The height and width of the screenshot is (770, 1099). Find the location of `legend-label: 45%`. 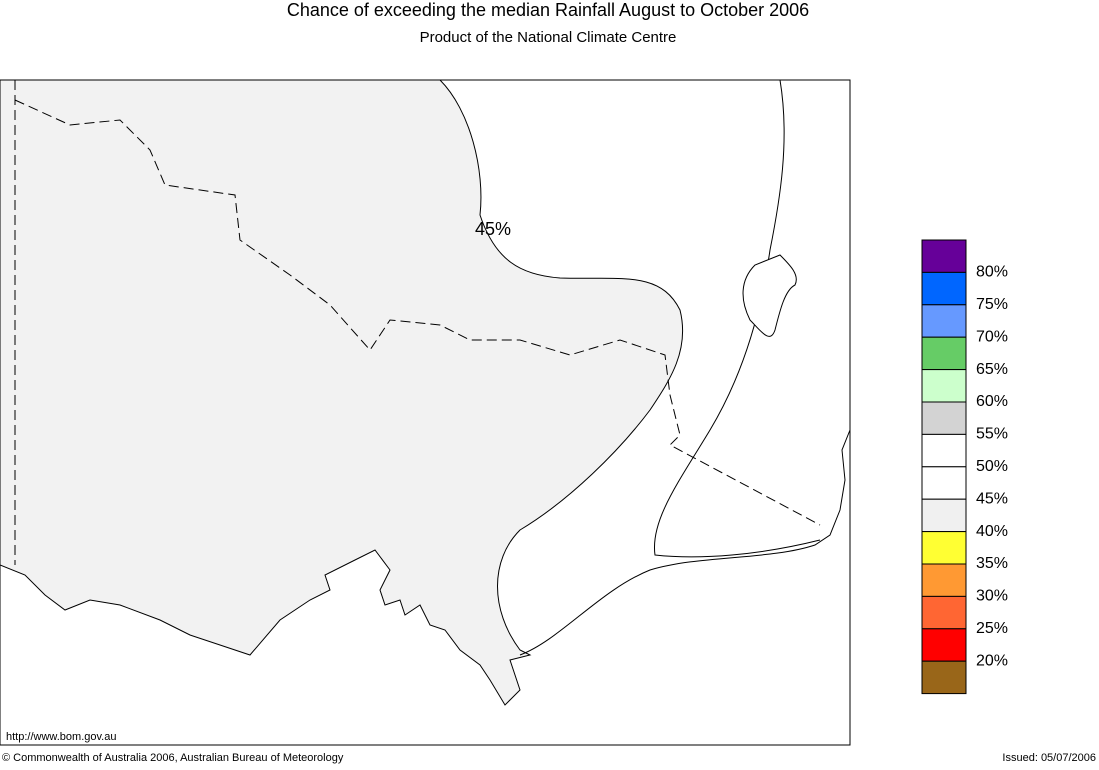

legend-label: 45% is located at coordinates (992, 498).